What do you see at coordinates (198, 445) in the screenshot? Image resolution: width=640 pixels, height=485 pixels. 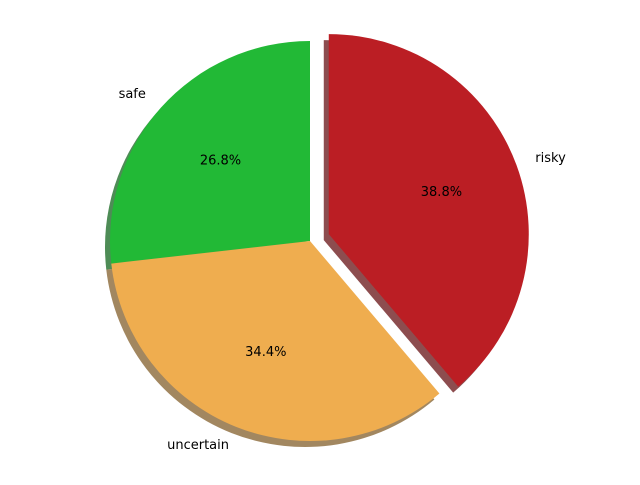 I see `pie-label-uncertain: uncertain` at bounding box center [198, 445].